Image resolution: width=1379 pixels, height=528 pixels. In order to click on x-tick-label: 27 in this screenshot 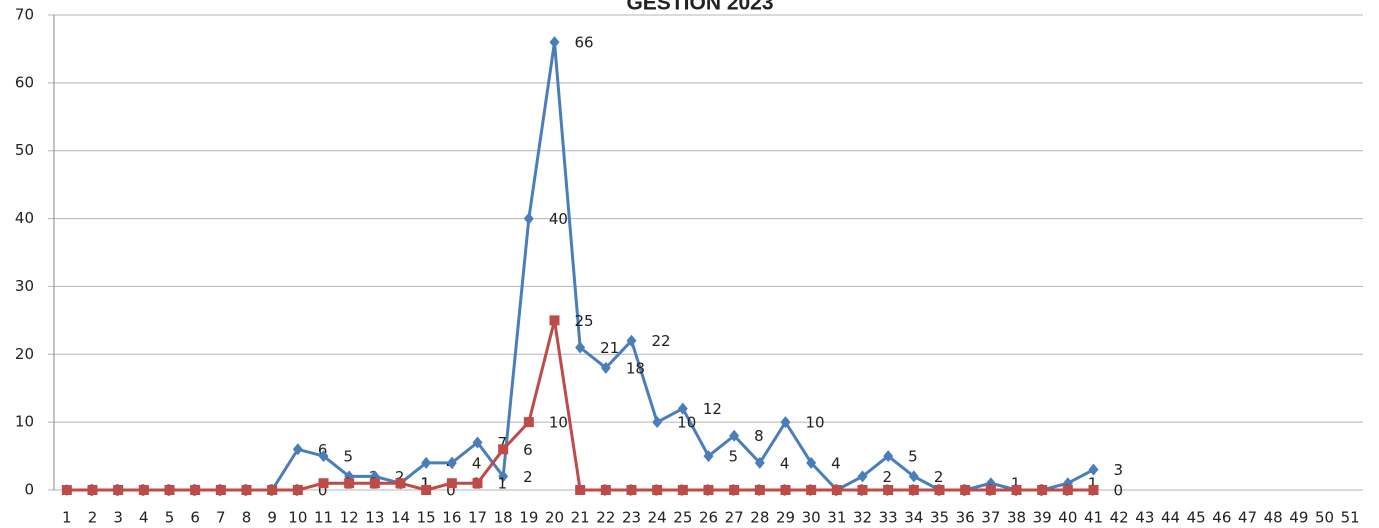, I will do `click(734, 518)`.